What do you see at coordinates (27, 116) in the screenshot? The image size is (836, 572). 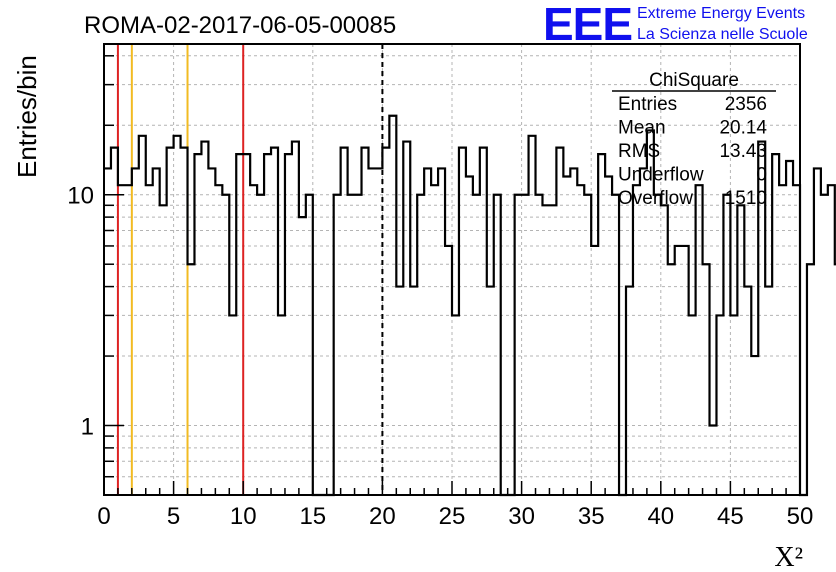 I see `y-axis-label: Entries/bin` at bounding box center [27, 116].